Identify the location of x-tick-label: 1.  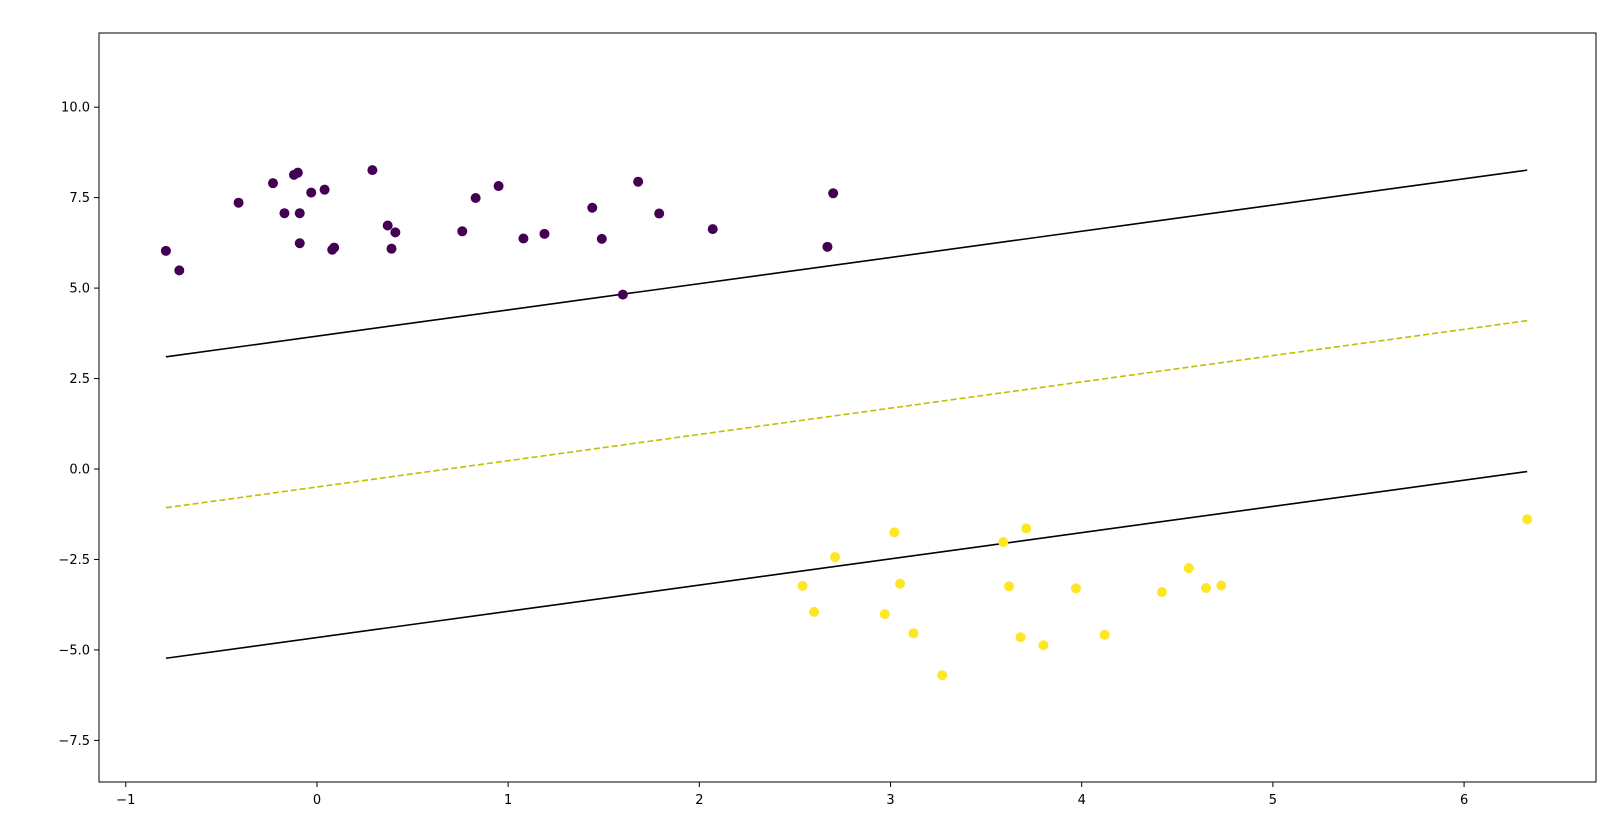
(508, 800).